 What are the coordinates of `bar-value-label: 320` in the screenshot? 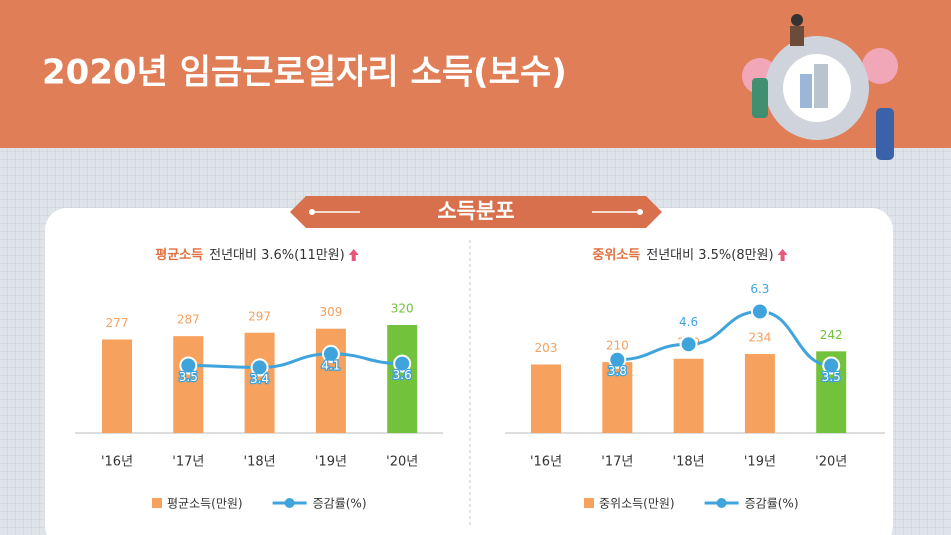 It's located at (402, 309).